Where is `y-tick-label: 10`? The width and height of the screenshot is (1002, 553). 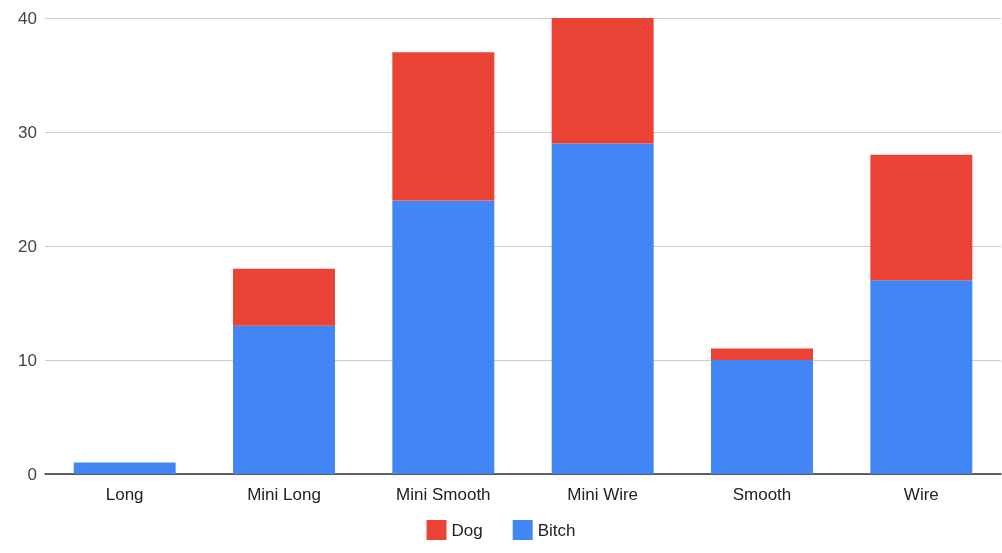
y-tick-label: 10 is located at coordinates (27, 360).